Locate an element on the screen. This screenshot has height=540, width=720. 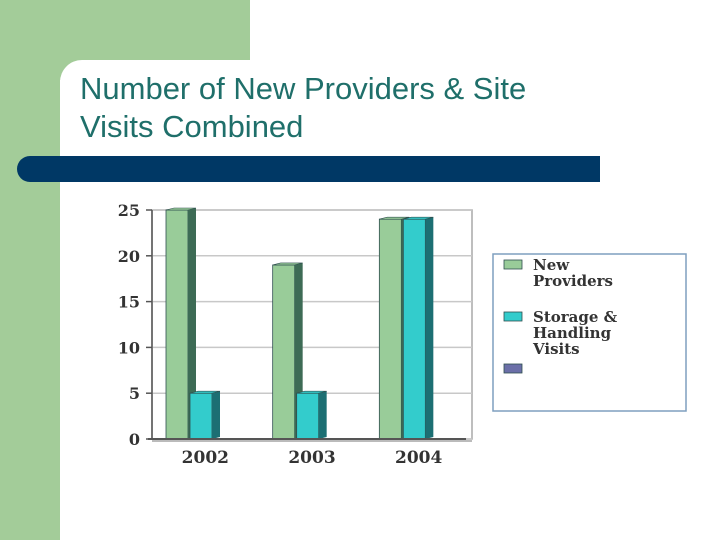
legend-box is located at coordinates (589, 332).